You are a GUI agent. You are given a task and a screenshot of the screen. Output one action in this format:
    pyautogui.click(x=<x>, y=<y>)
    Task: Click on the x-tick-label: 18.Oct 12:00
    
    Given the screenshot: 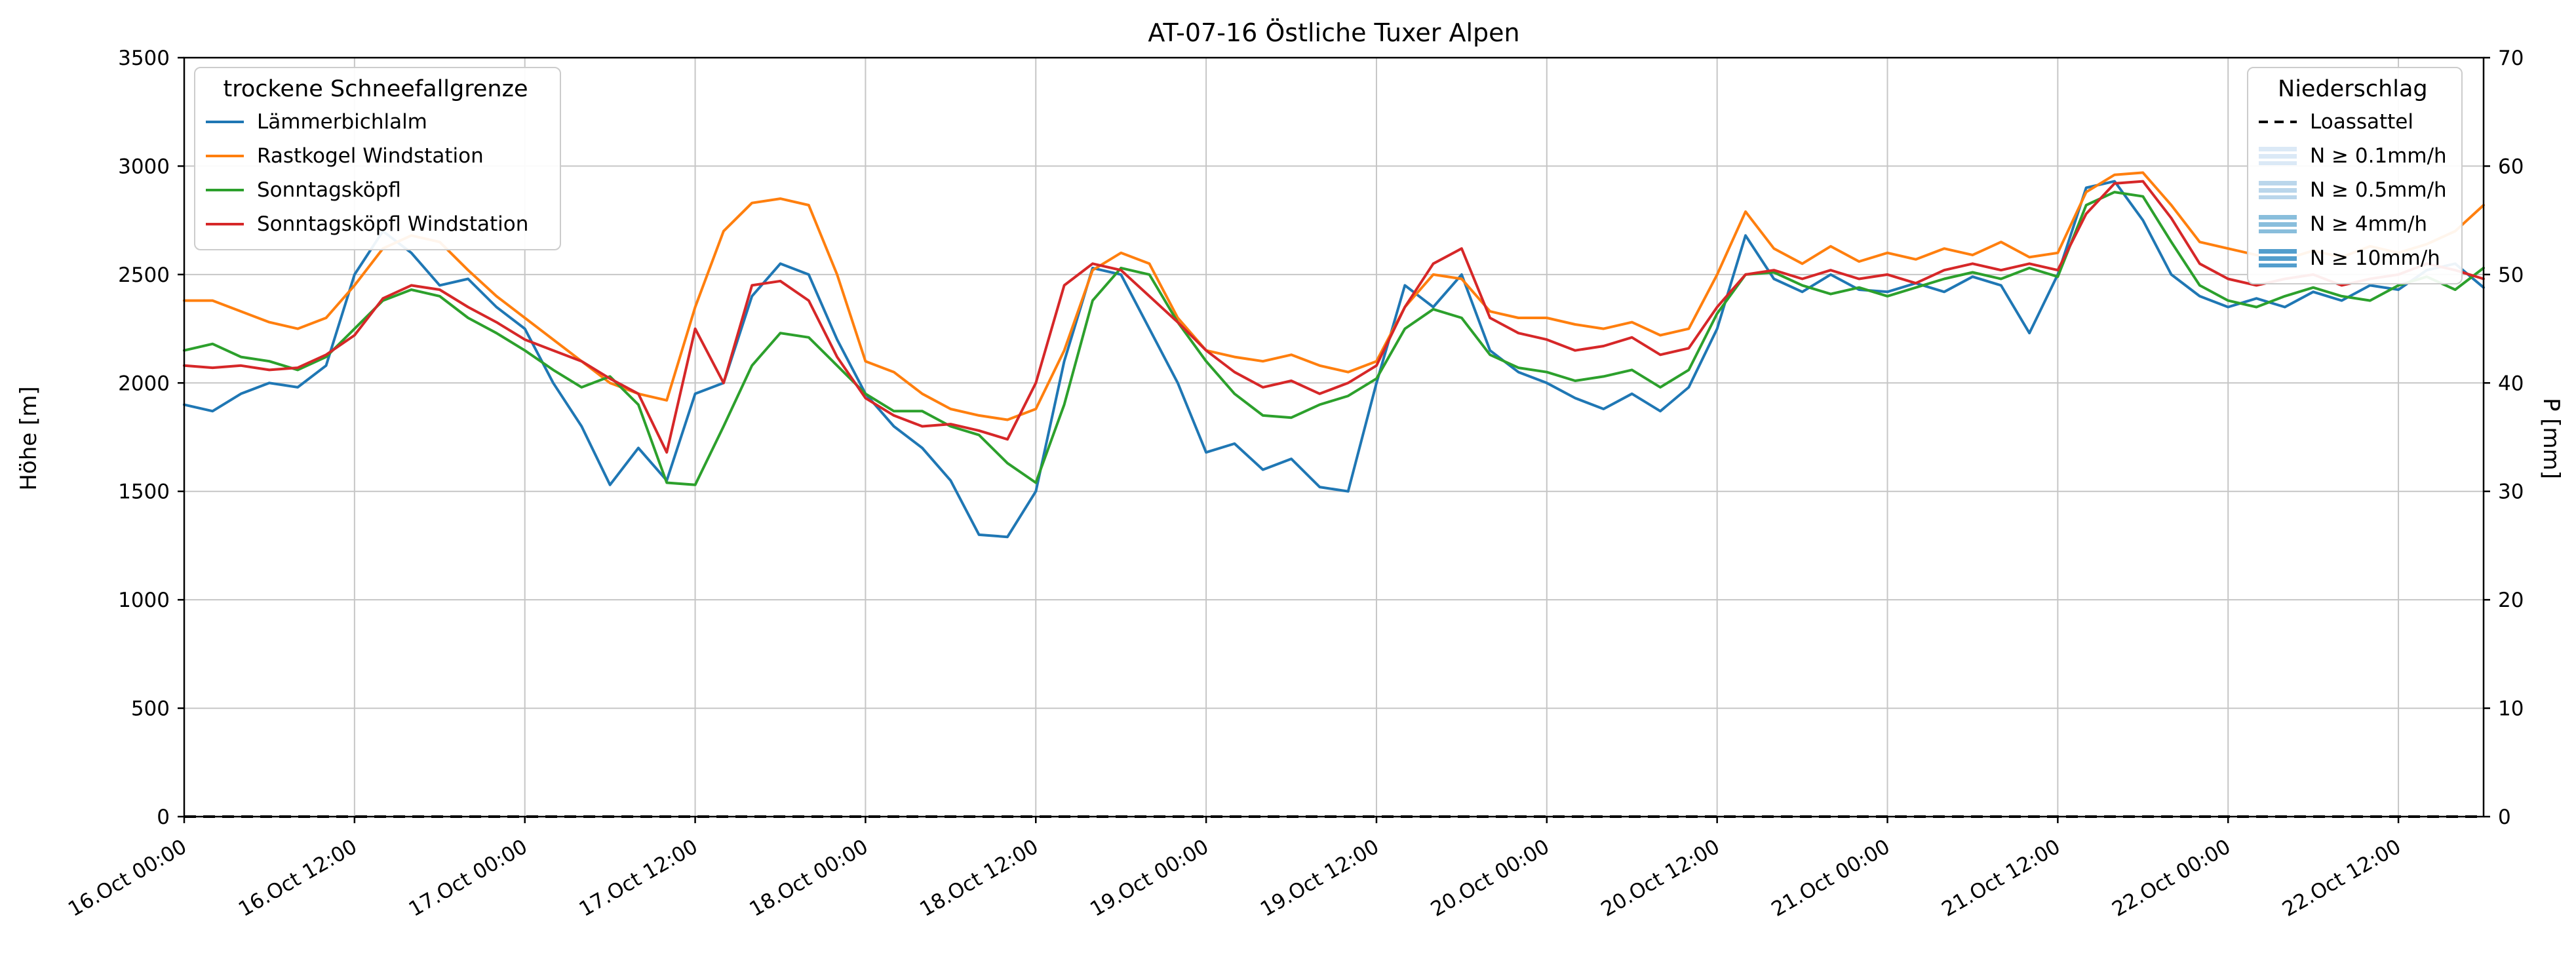 What is the action you would take?
    pyautogui.click(x=979, y=878)
    